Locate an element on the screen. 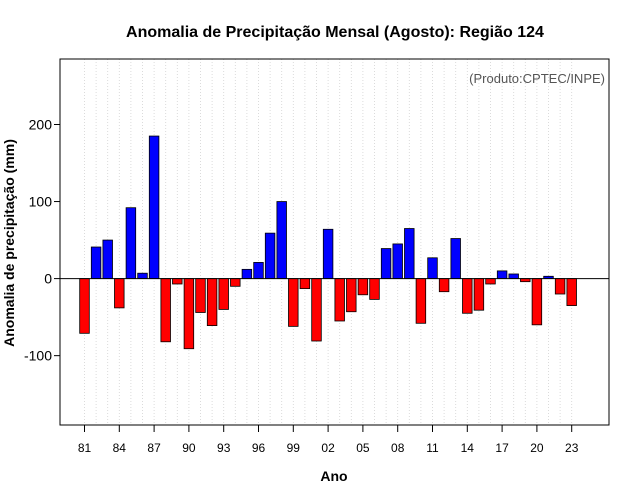 This screenshot has height=500, width=640. x-tick-label: 20 is located at coordinates (537, 448).